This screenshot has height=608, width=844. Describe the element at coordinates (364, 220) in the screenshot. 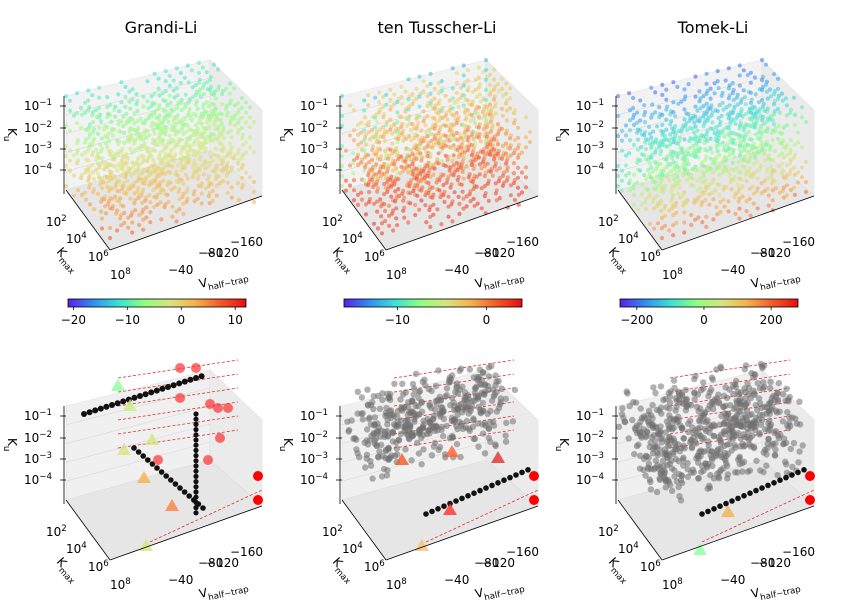

I see `y-axis-line` at that location.